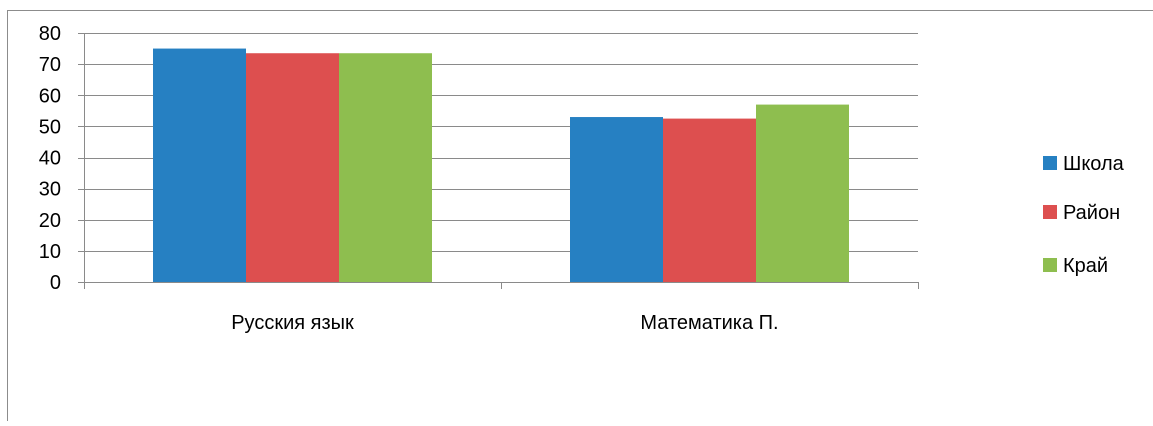 Image resolution: width=1153 pixels, height=426 pixels. Describe the element at coordinates (50, 190) in the screenshot. I see `y-tick-label: 30` at that location.